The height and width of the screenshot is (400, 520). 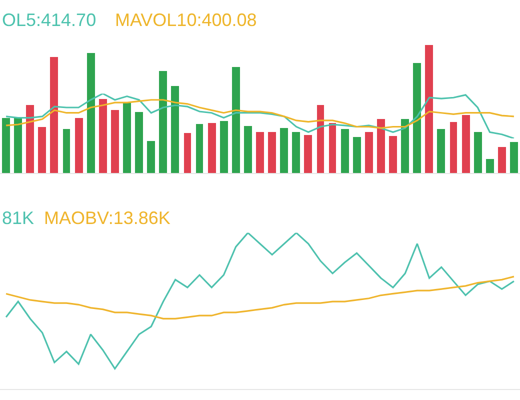 I want to click on text: MAVOL10:400.08, so click(x=186, y=20).